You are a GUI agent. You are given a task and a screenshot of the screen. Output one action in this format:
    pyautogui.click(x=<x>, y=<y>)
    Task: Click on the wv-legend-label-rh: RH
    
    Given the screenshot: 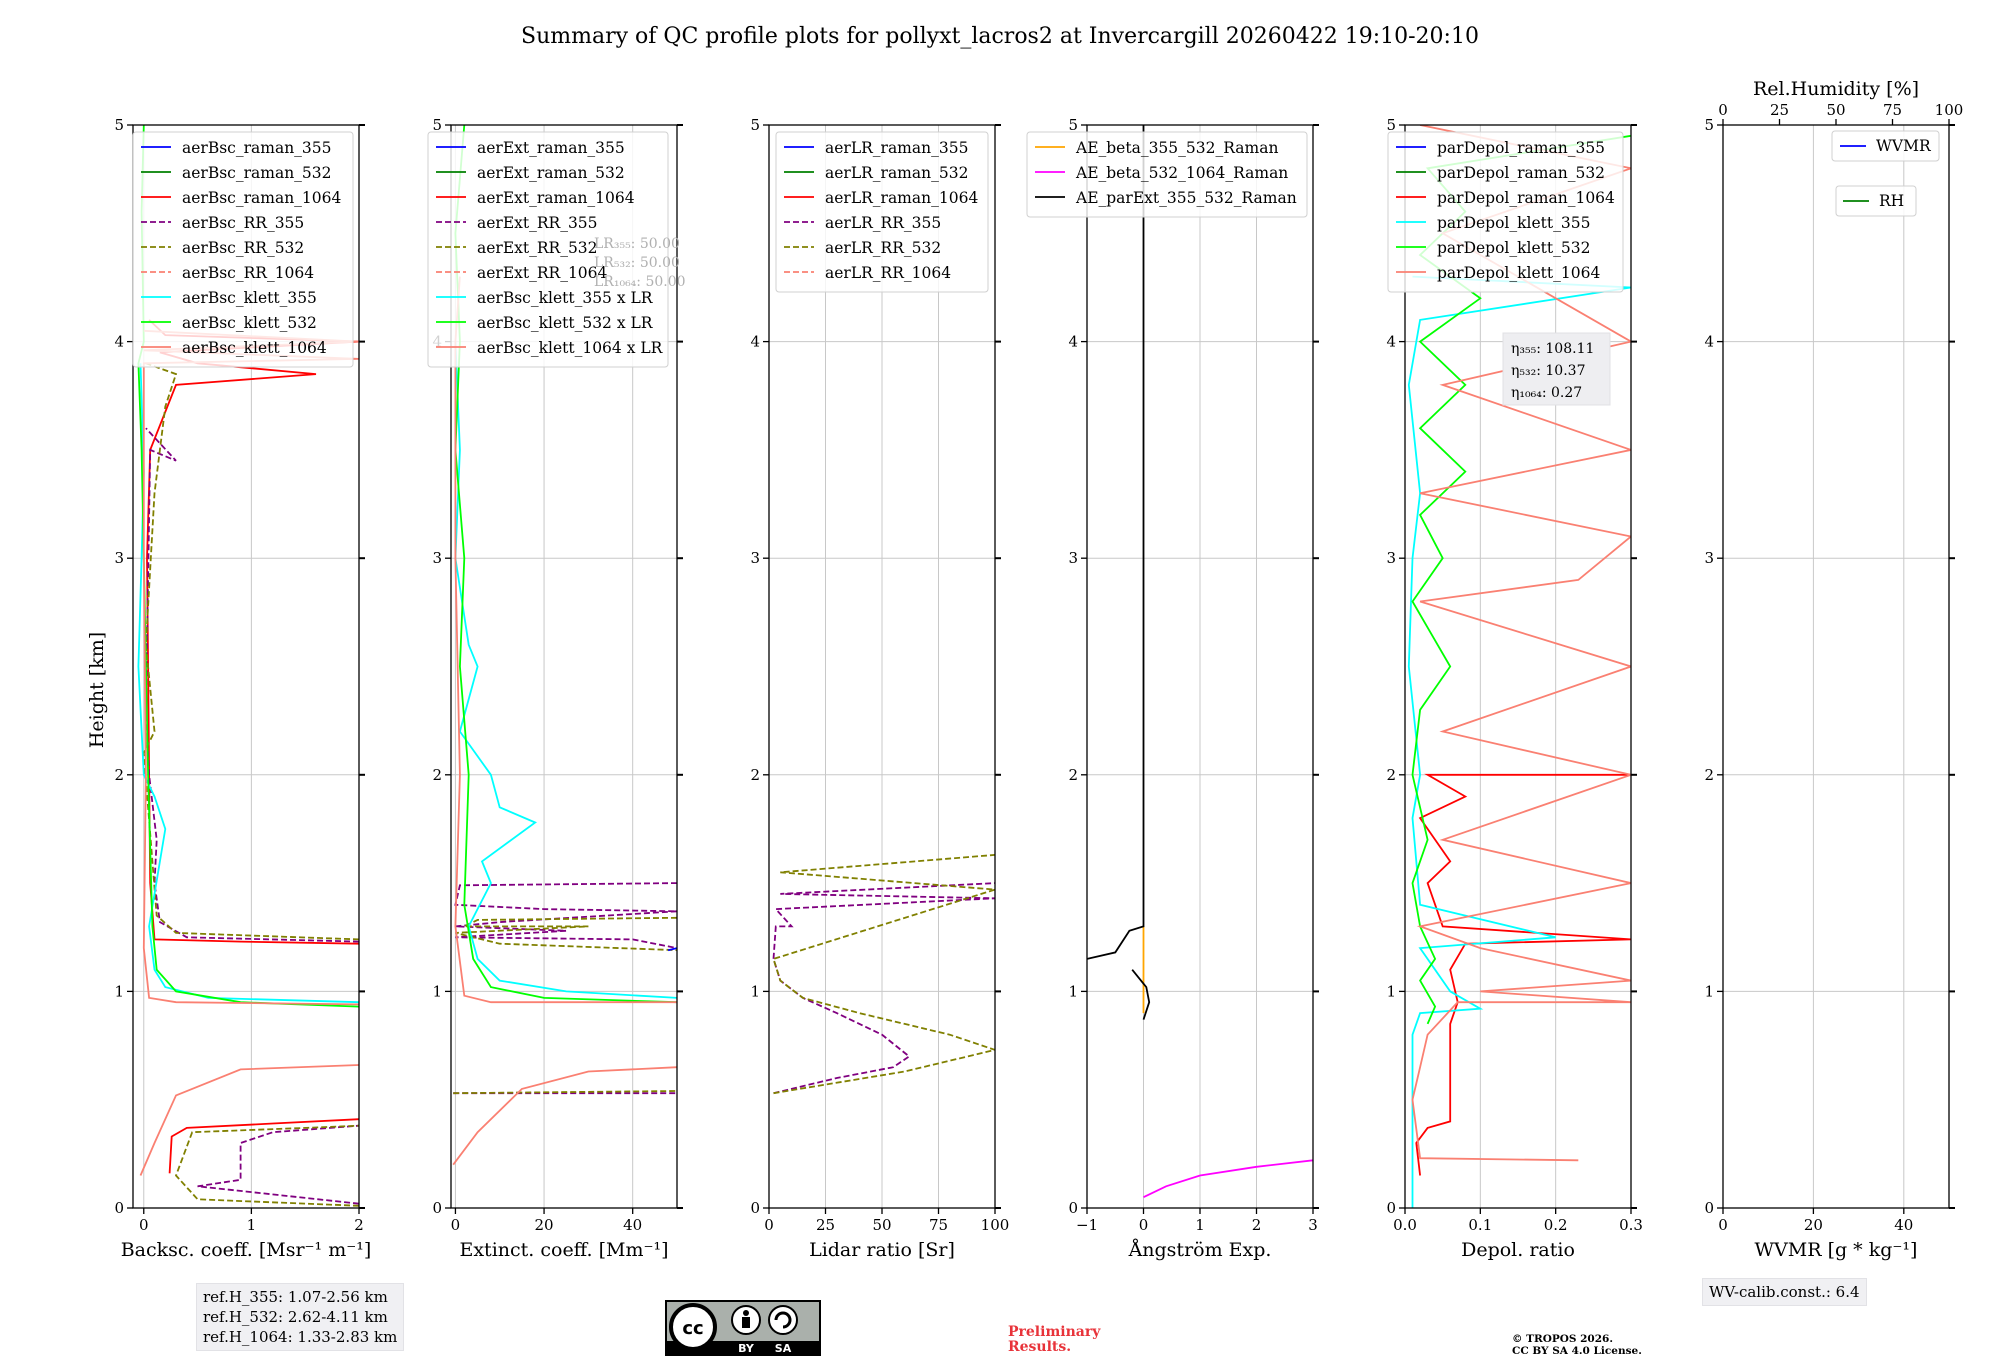 What is the action you would take?
    pyautogui.click(x=1891, y=201)
    